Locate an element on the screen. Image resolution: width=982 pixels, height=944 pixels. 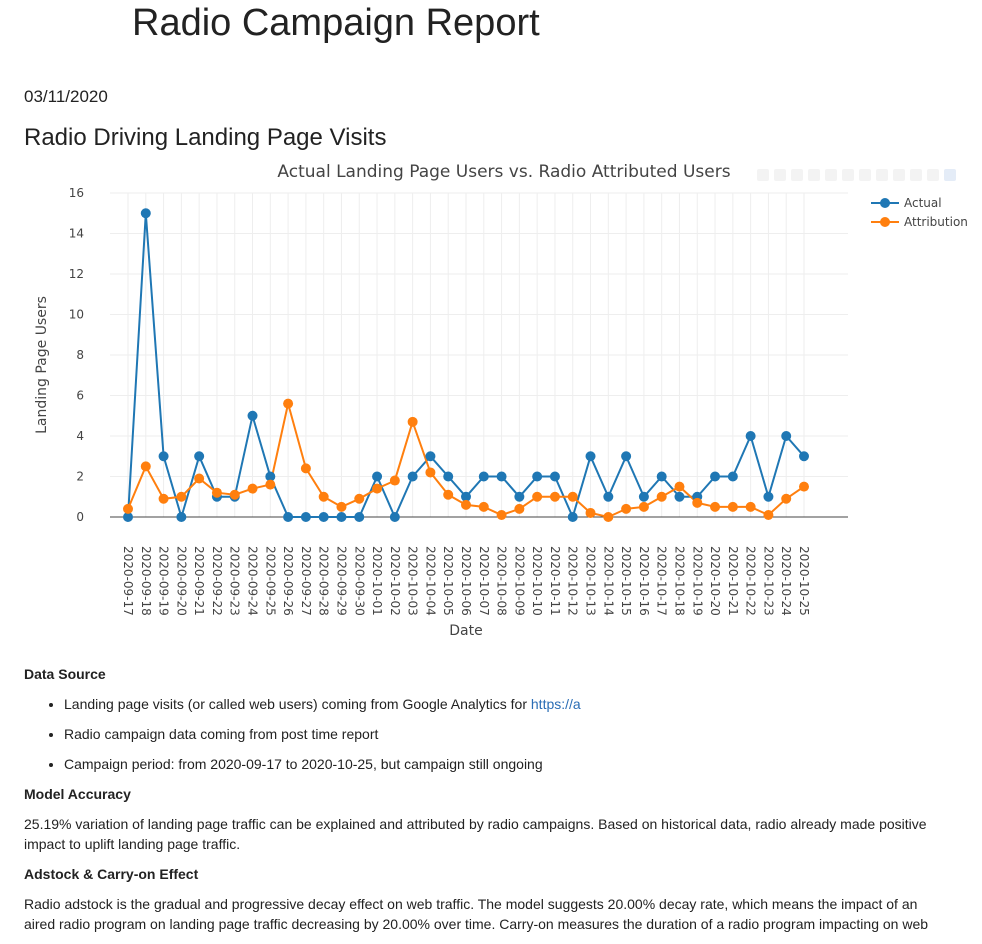
camera-icon is located at coordinates (763, 175).